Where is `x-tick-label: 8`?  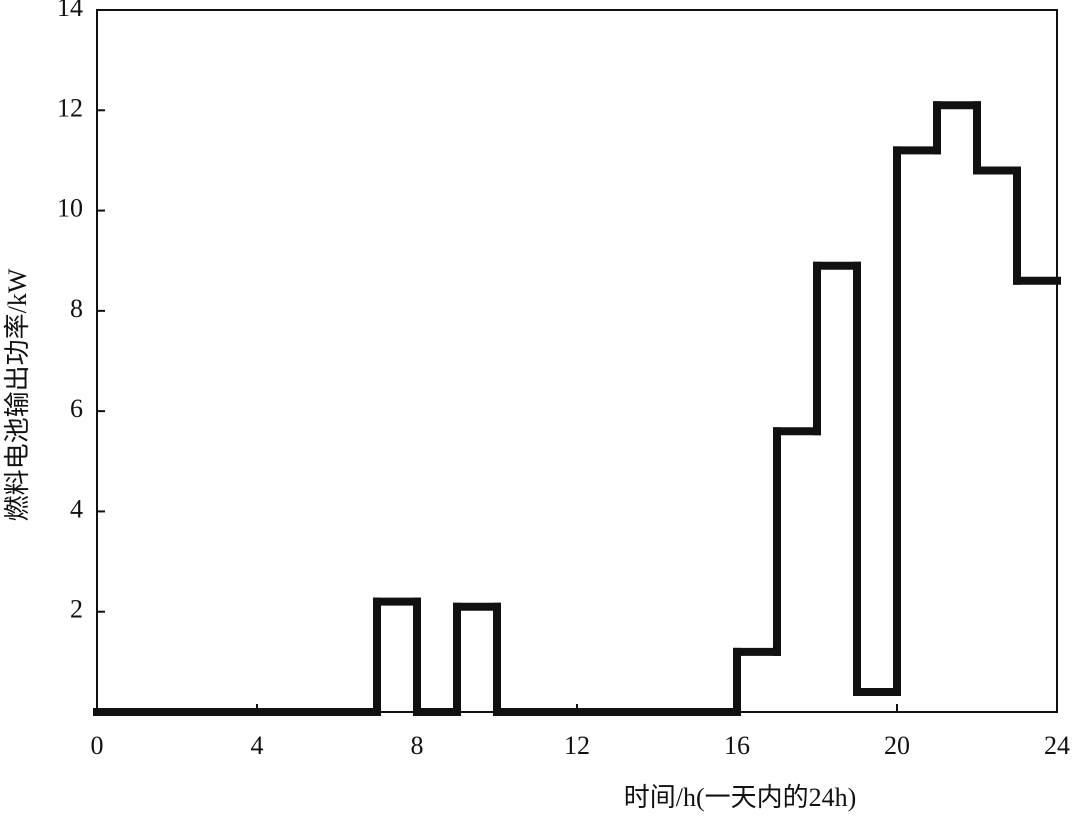 x-tick-label: 8 is located at coordinates (417, 745).